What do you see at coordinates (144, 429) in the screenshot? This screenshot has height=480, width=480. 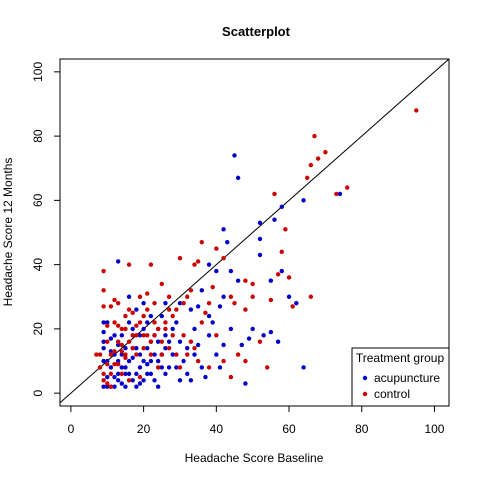 I see `x-tick-label: 20` at bounding box center [144, 429].